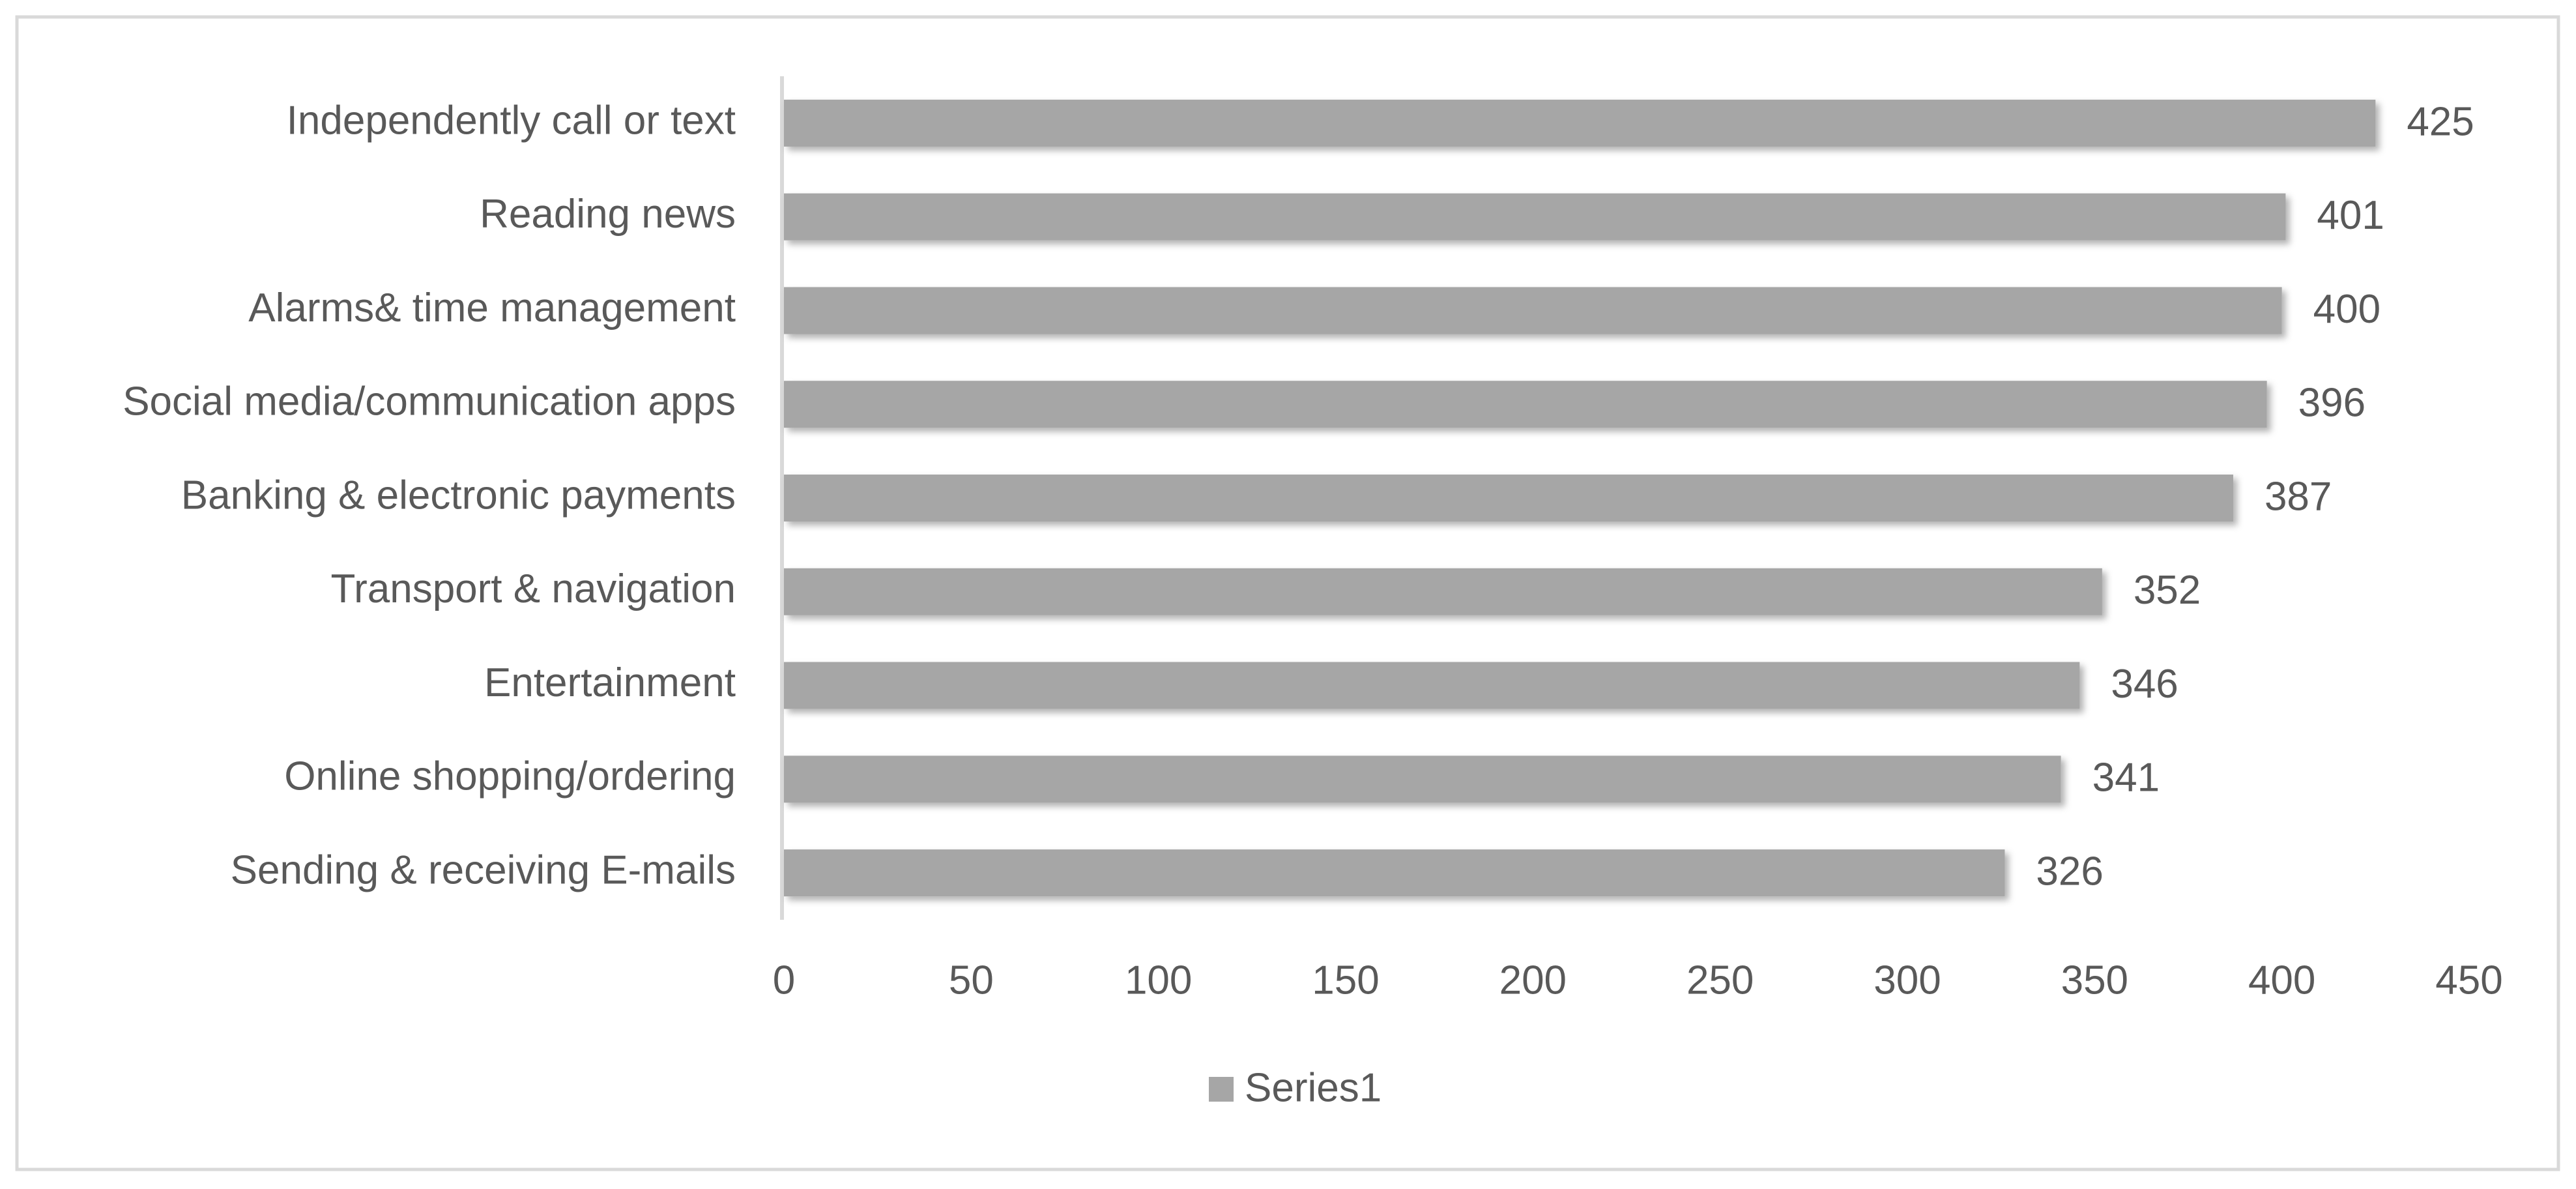  Describe the element at coordinates (1158, 980) in the screenshot. I see `x-tick-label: 100` at that location.